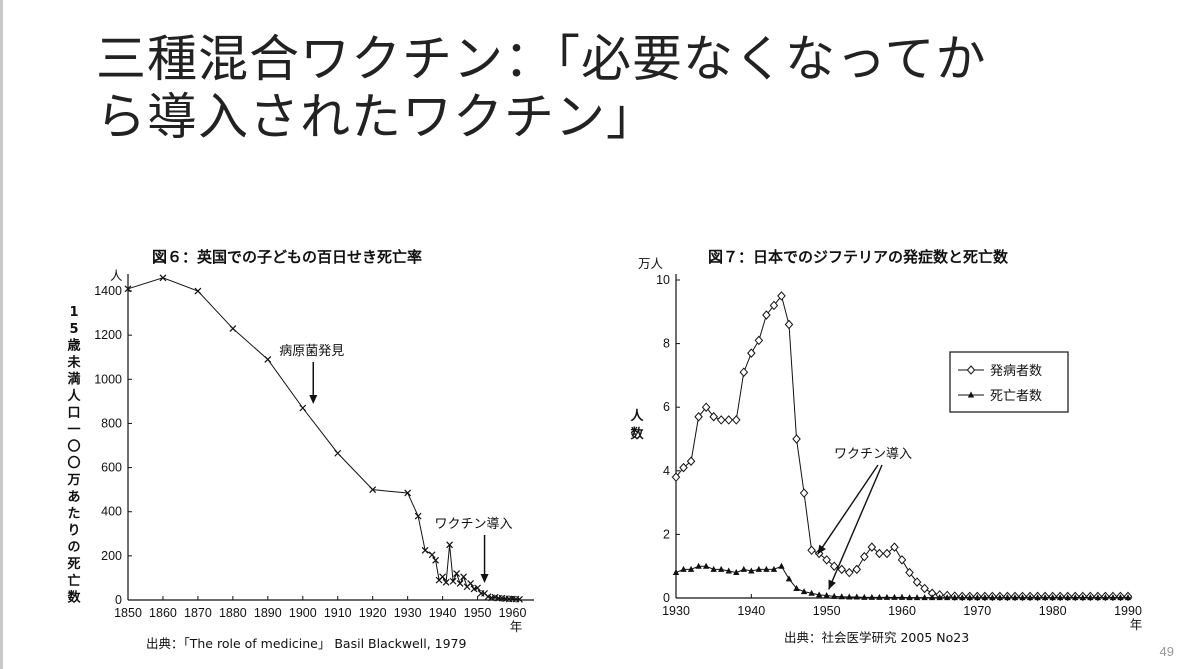 This screenshot has height=669, width=1200. What do you see at coordinates (1167, 651) in the screenshot?
I see `page-number: 49` at bounding box center [1167, 651].